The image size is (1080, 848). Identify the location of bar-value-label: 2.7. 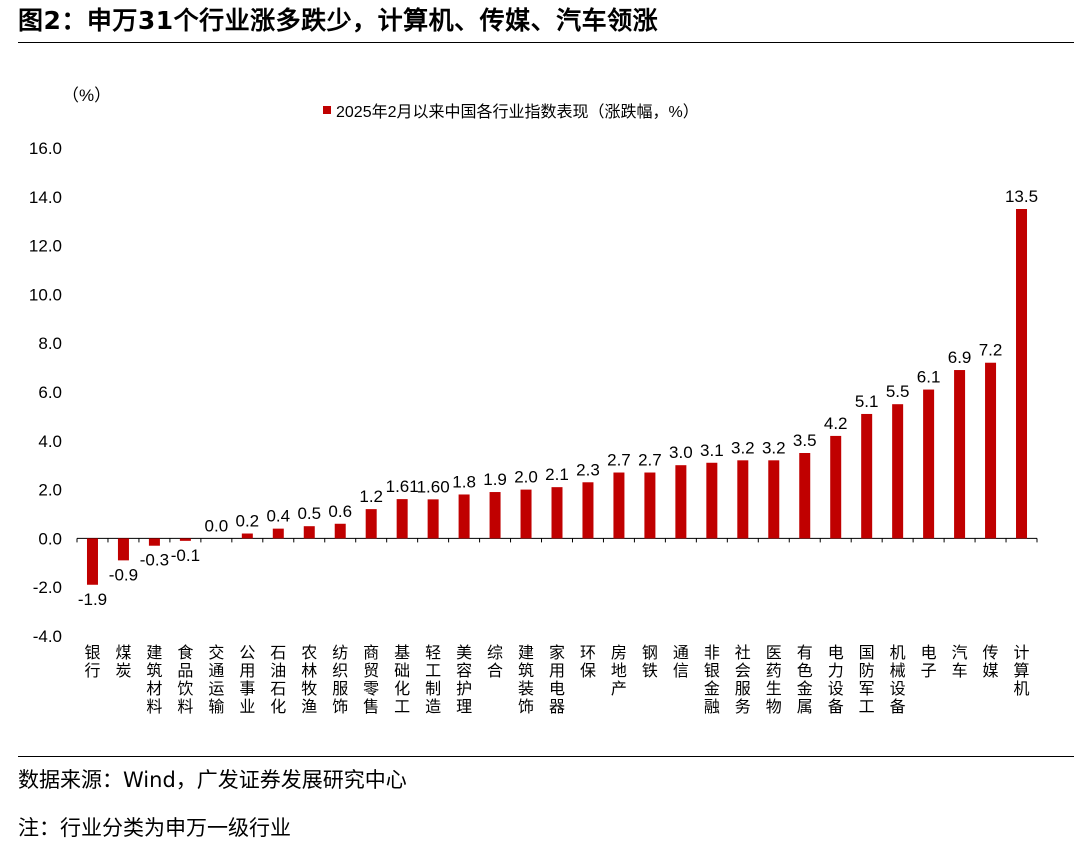
(650, 460).